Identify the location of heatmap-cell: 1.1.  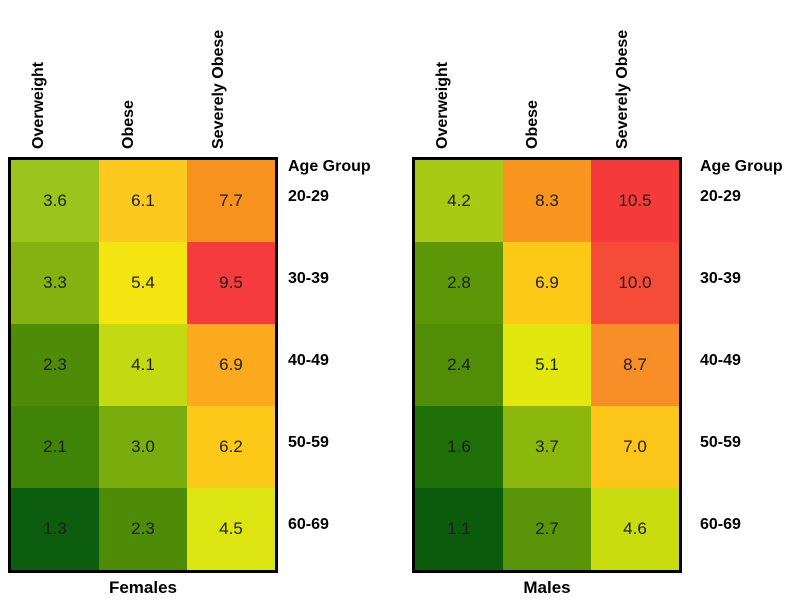
(459, 529).